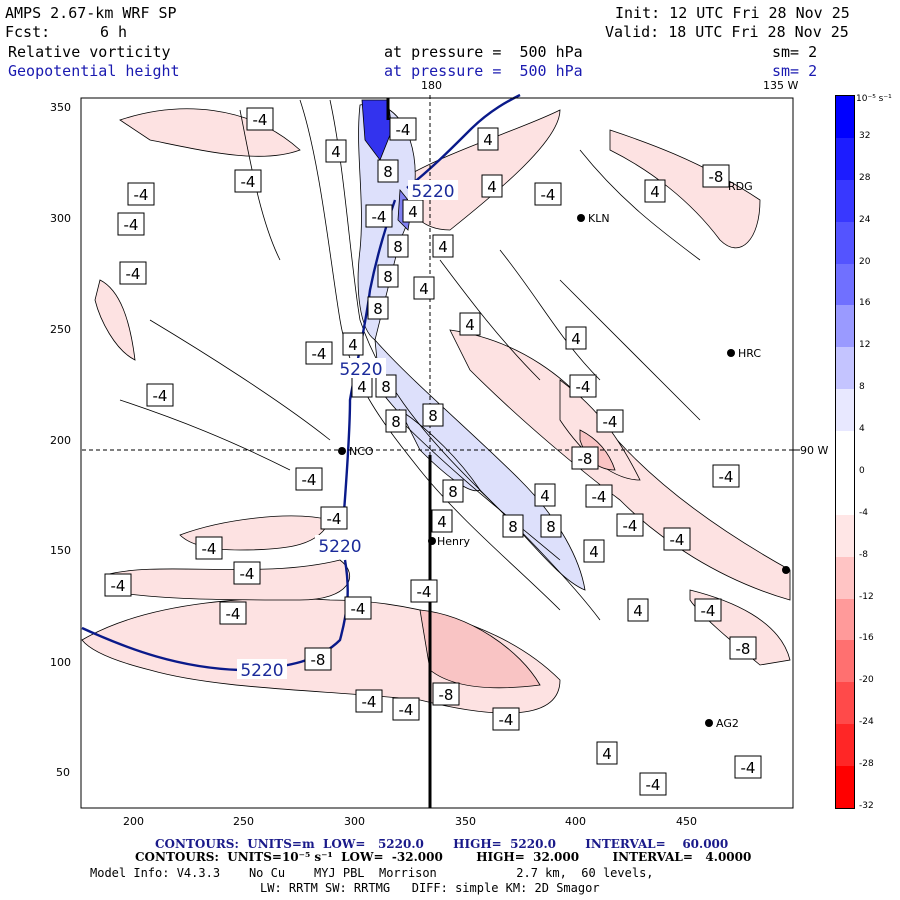 The width and height of the screenshot is (900, 900). I want to click on y-tick: 200, so click(60, 440).